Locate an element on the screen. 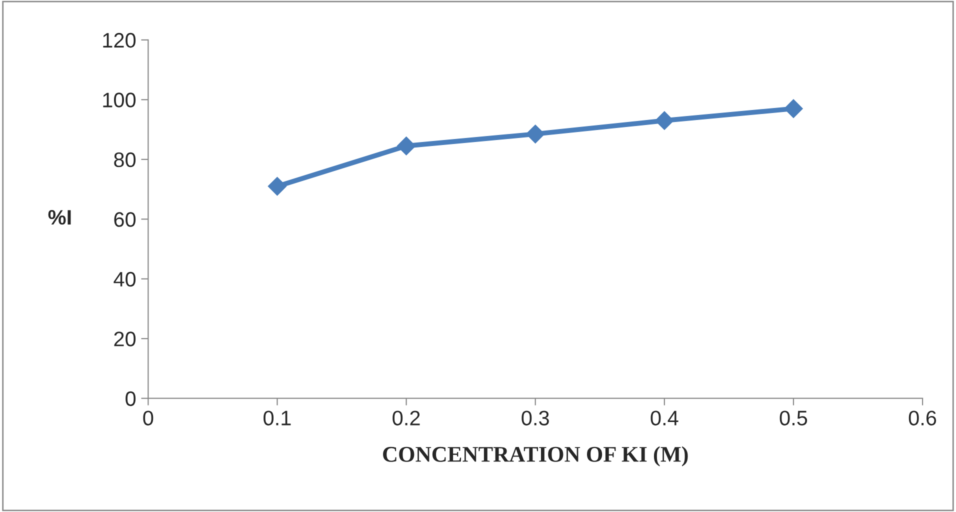 This screenshot has height=512, width=956. y-tick-label: 60 is located at coordinates (125, 219).